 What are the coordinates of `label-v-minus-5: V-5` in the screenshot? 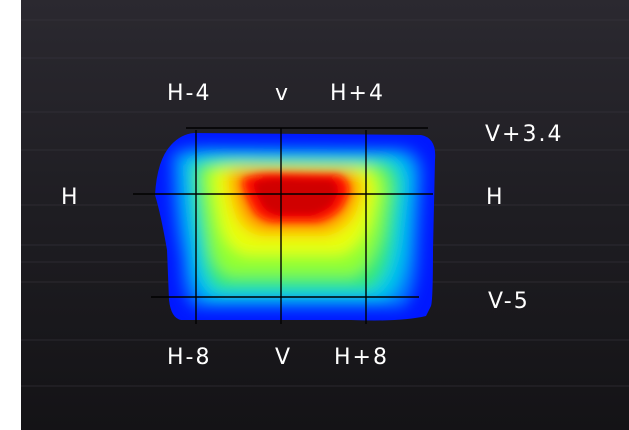 It's located at (509, 301).